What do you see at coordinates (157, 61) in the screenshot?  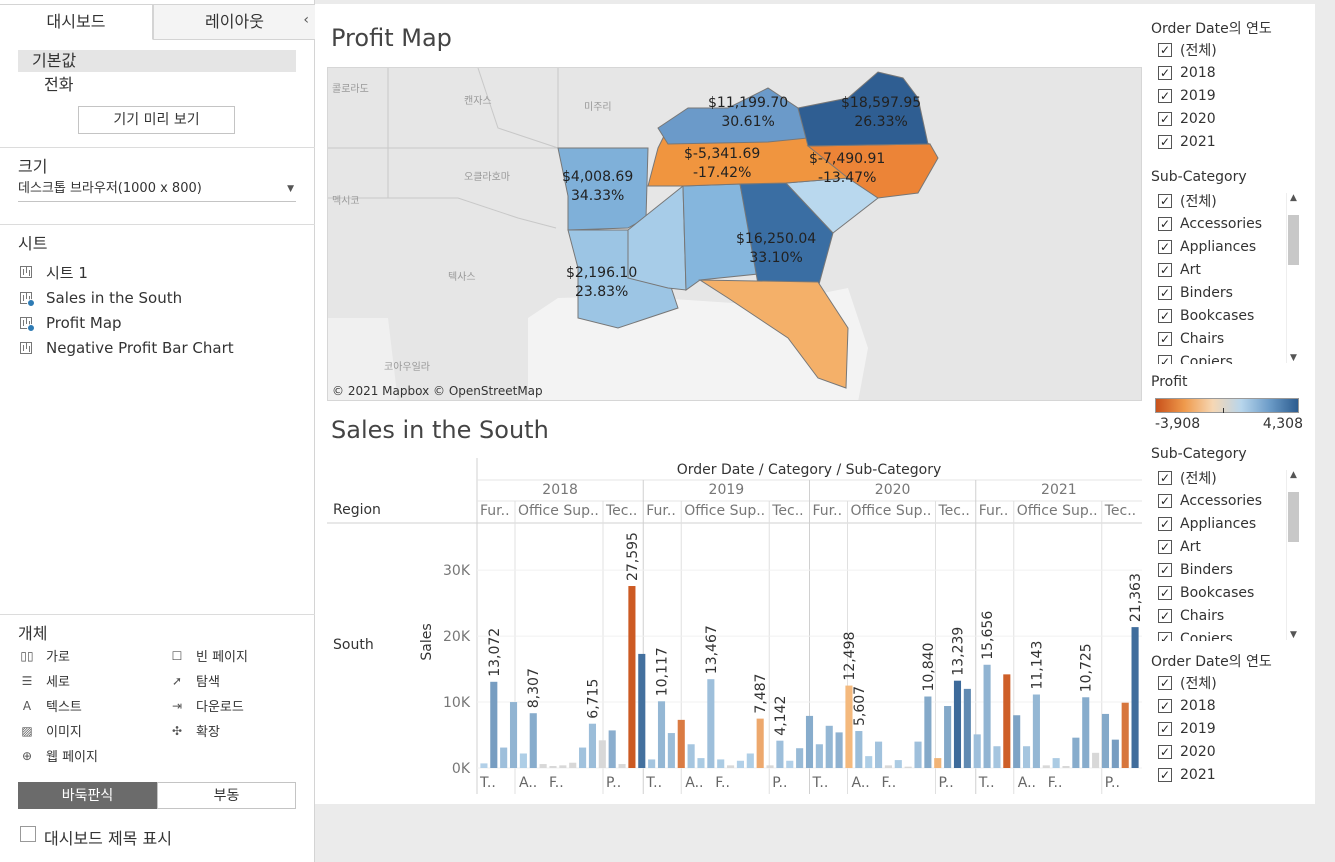 I see `device-default: 기본값` at bounding box center [157, 61].